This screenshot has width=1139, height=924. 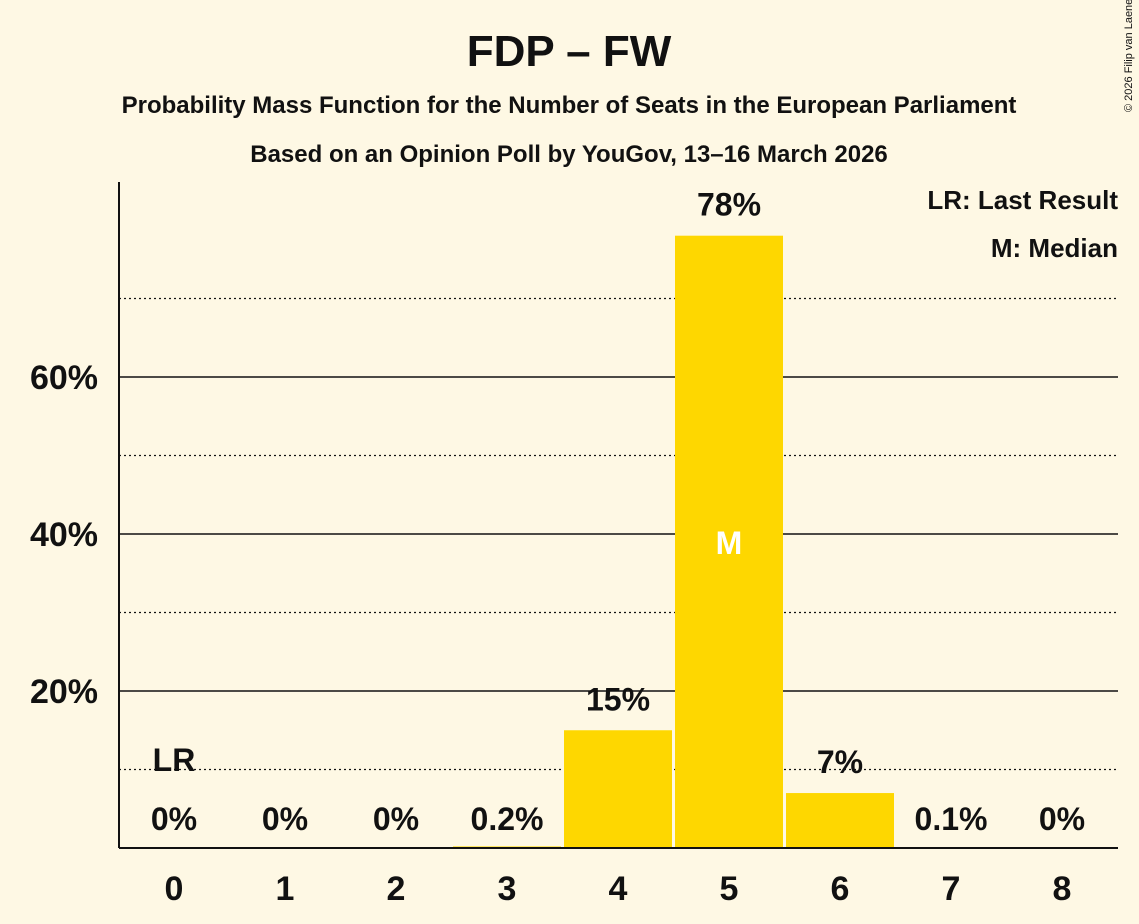 What do you see at coordinates (1062, 889) in the screenshot?
I see `x-tick-label: 8` at bounding box center [1062, 889].